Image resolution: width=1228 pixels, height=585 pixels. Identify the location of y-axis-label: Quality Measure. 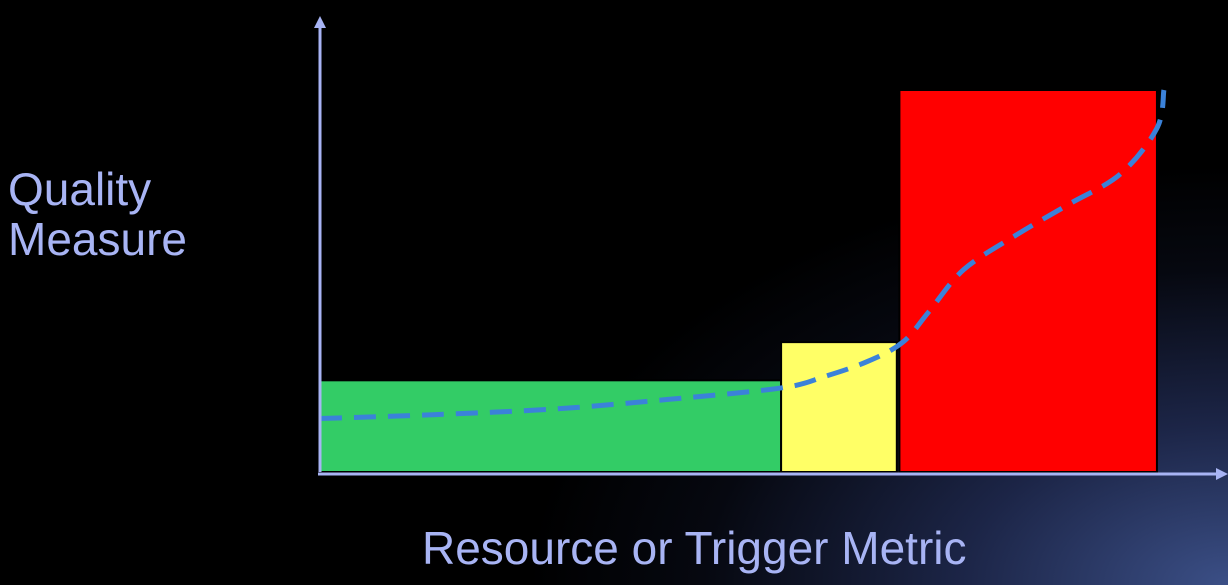
(148, 214).